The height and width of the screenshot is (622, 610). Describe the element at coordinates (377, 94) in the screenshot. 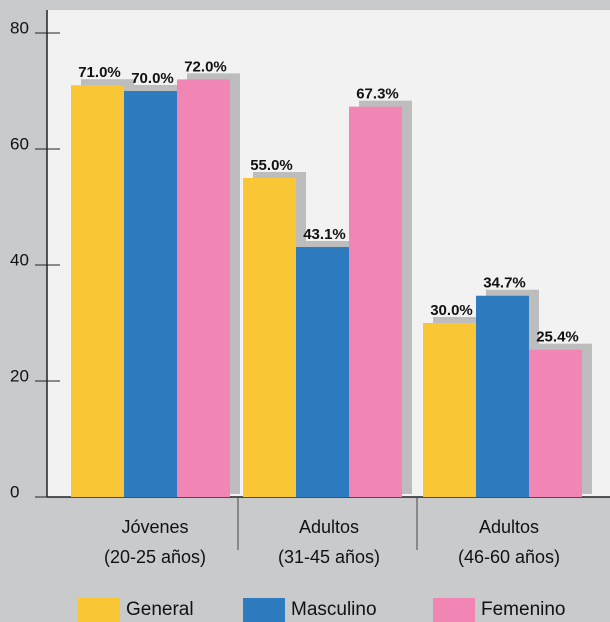

I see `value-label: 67.3%` at that location.